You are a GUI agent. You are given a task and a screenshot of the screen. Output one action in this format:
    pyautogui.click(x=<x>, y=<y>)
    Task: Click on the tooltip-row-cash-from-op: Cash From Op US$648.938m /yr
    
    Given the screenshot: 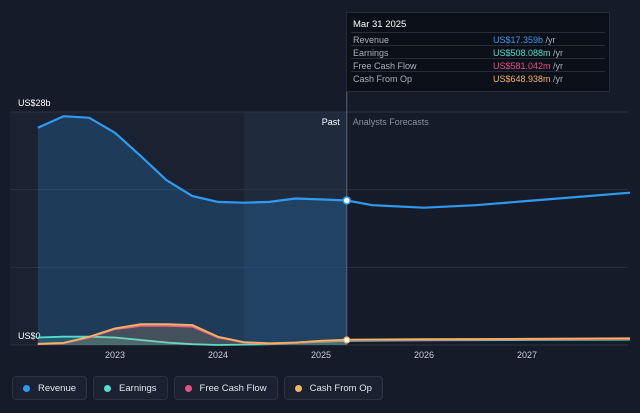 What is the action you would take?
    pyautogui.click(x=478, y=78)
    